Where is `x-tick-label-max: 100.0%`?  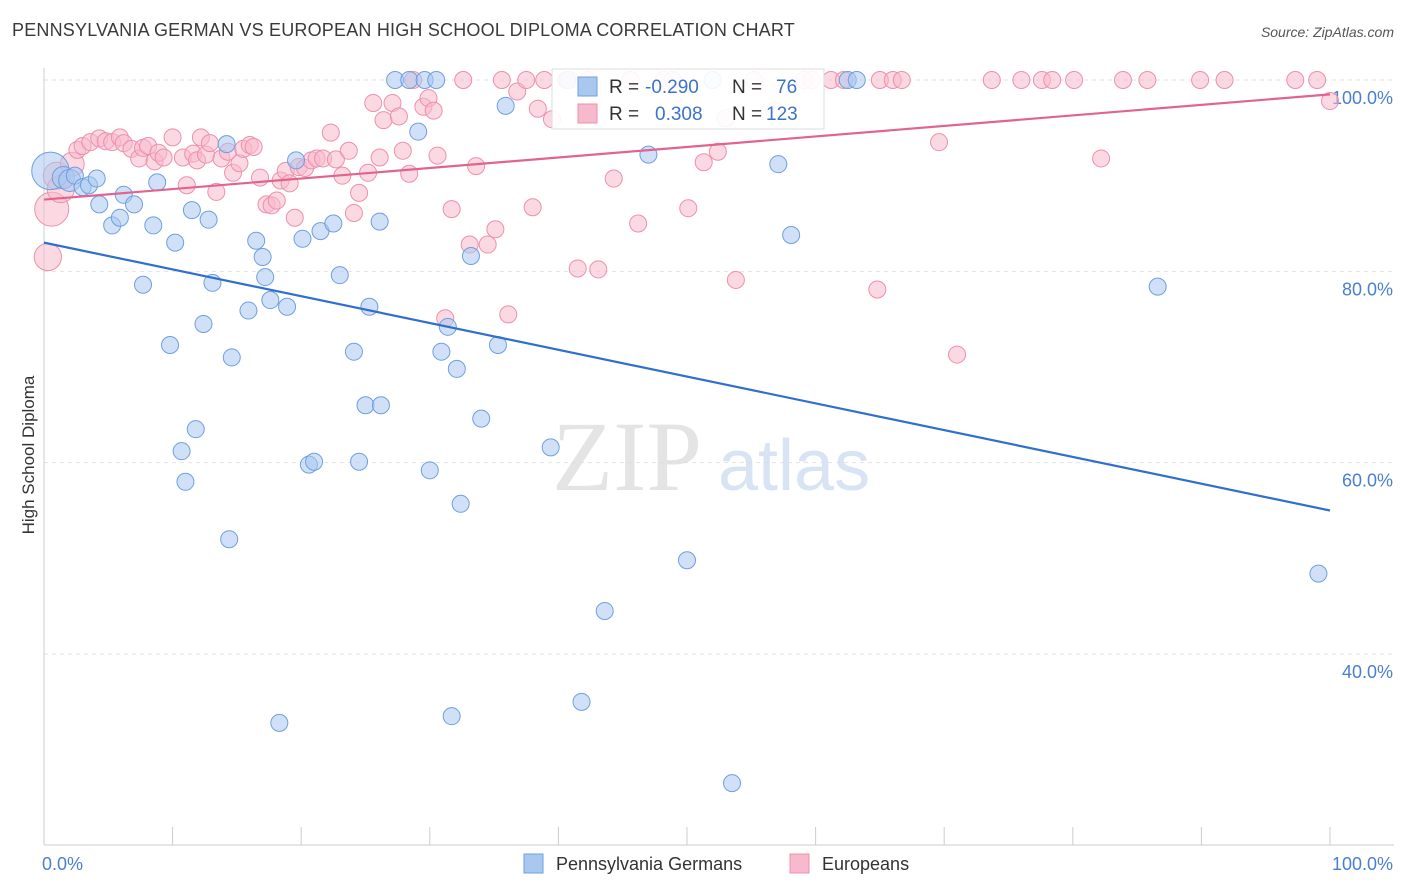 x-tick-label-max: 100.0% is located at coordinates (1362, 864).